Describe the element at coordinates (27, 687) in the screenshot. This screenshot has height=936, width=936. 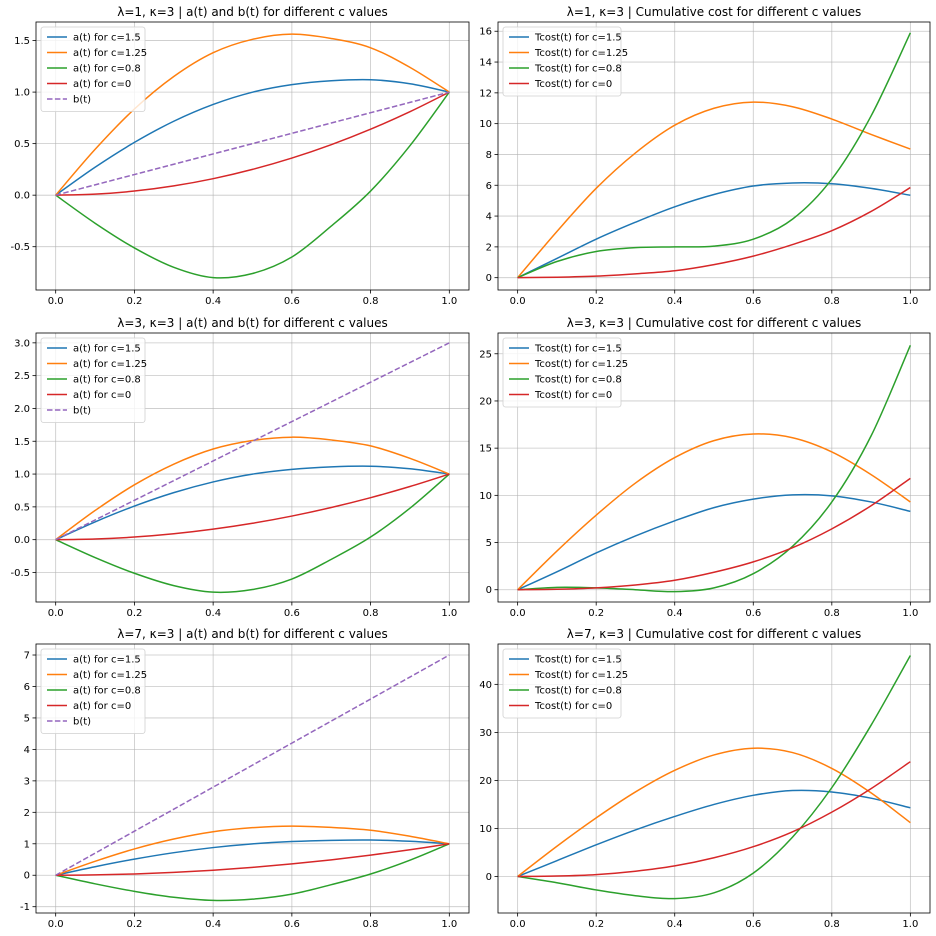
I see `y-tick-label: 6` at that location.